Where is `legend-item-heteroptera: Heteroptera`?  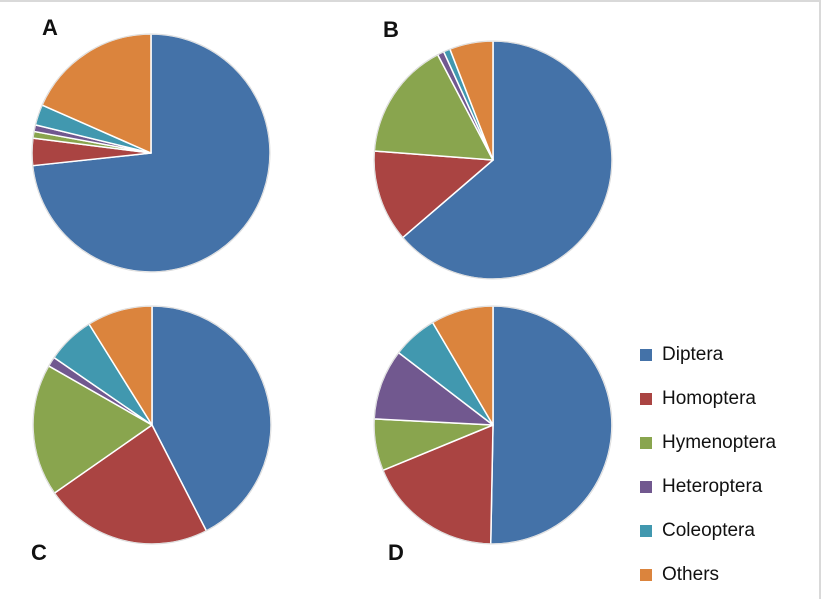
legend-item-heteroptera: Heteroptera is located at coordinates (701, 487).